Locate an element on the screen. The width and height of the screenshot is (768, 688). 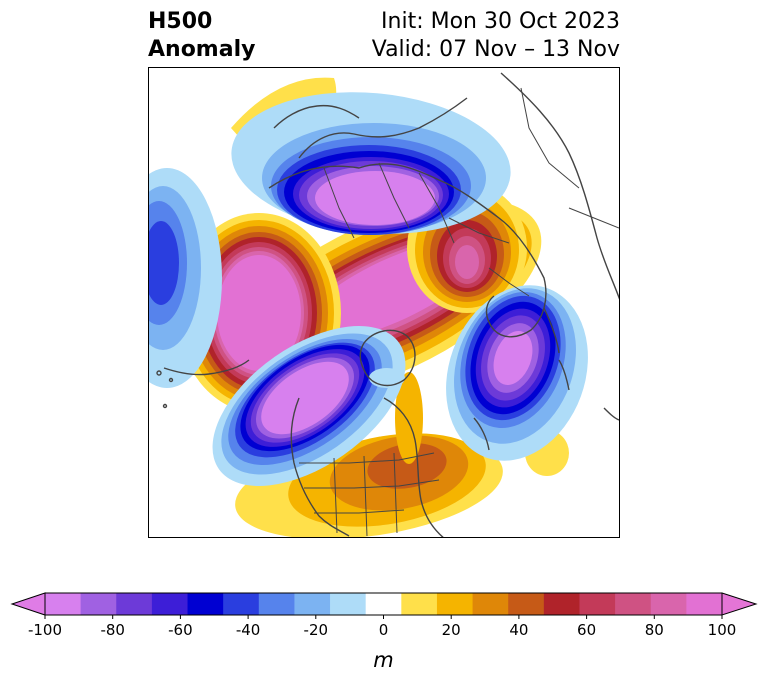
colorbar: -100 -80 -60 -40 -20 0 20 40 60 80 100 m is located at coordinates (384, 634).